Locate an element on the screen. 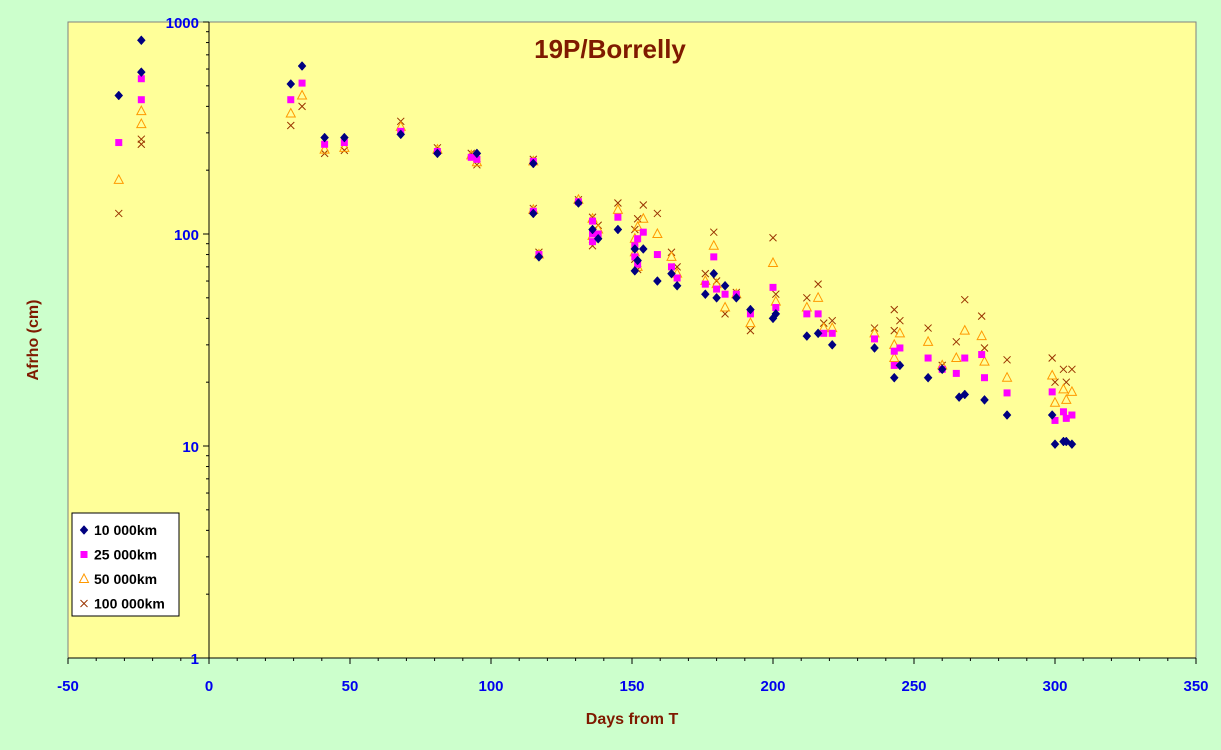 The width and height of the screenshot is (1221, 750). legend-label: 25 000km is located at coordinates (125, 555).